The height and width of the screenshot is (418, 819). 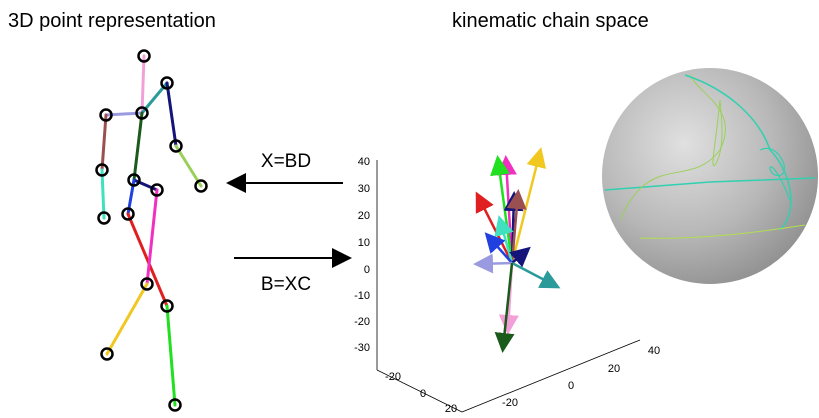 I want to click on tick-label: -10, so click(x=362, y=296).